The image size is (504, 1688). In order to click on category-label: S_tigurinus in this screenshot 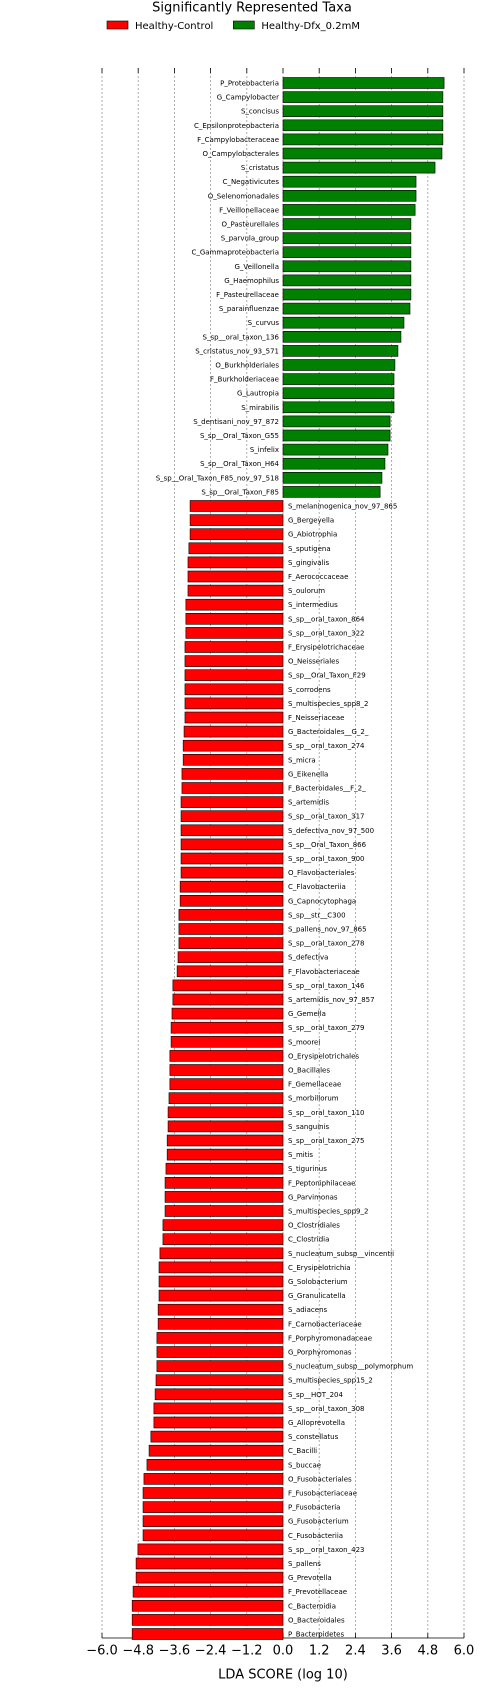, I will do `click(307, 1169)`.